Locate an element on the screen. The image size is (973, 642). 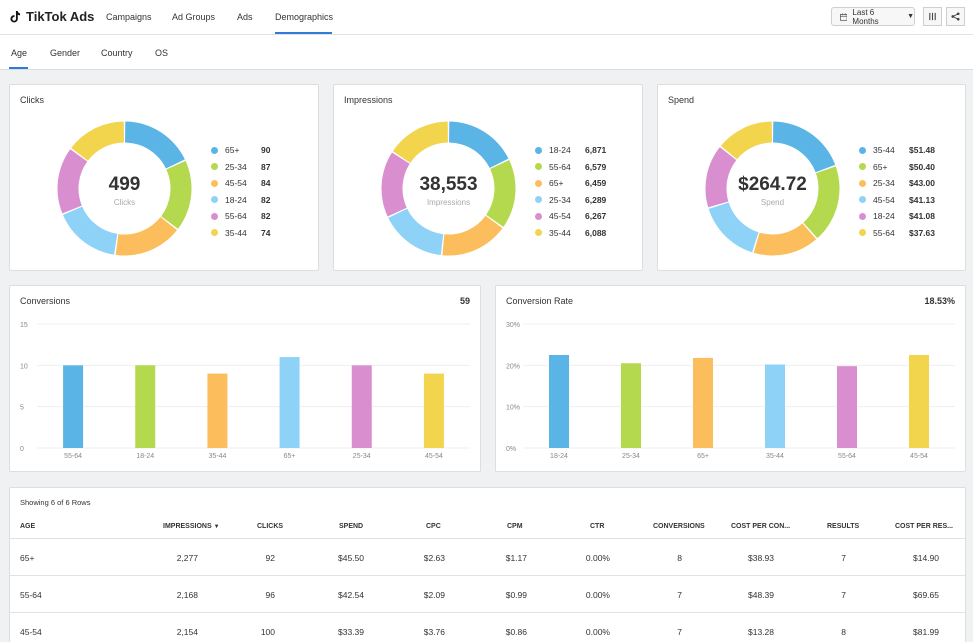
column-header-age: AGE is located at coordinates (28, 526).